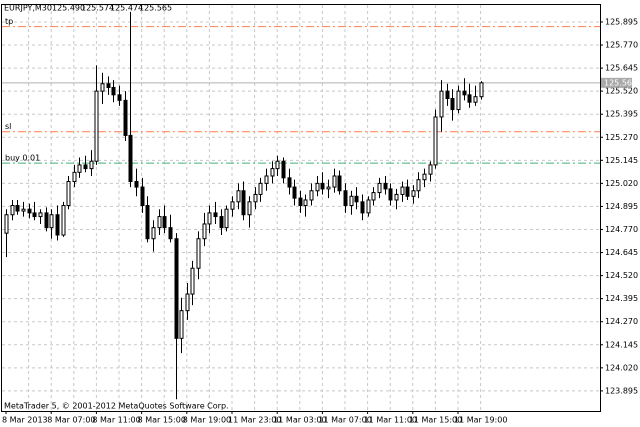 This screenshot has width=640, height=427. Describe the element at coordinates (207, 420) in the screenshot. I see `x-tick-label: 8 Mar 19:00` at that location.